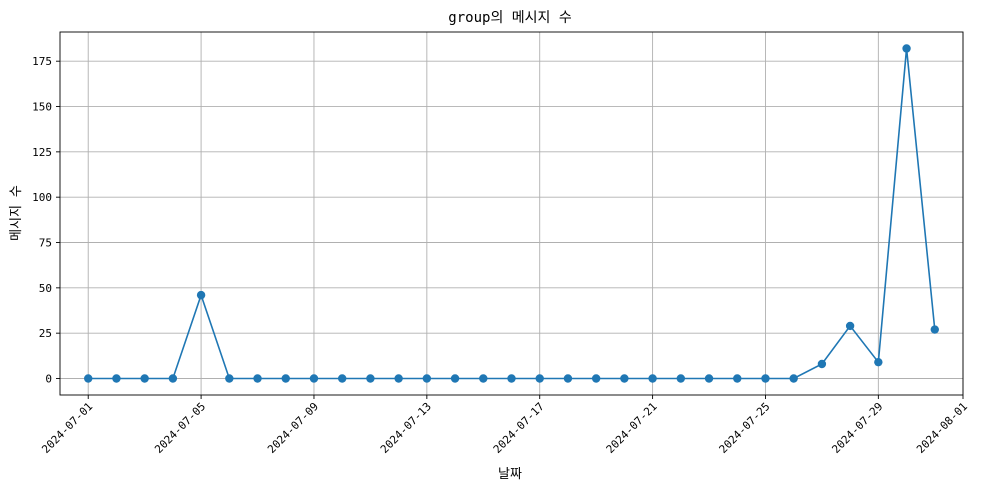 The height and width of the screenshot is (490, 988). Describe the element at coordinates (42, 197) in the screenshot. I see `y-tick-label: 100` at that location.